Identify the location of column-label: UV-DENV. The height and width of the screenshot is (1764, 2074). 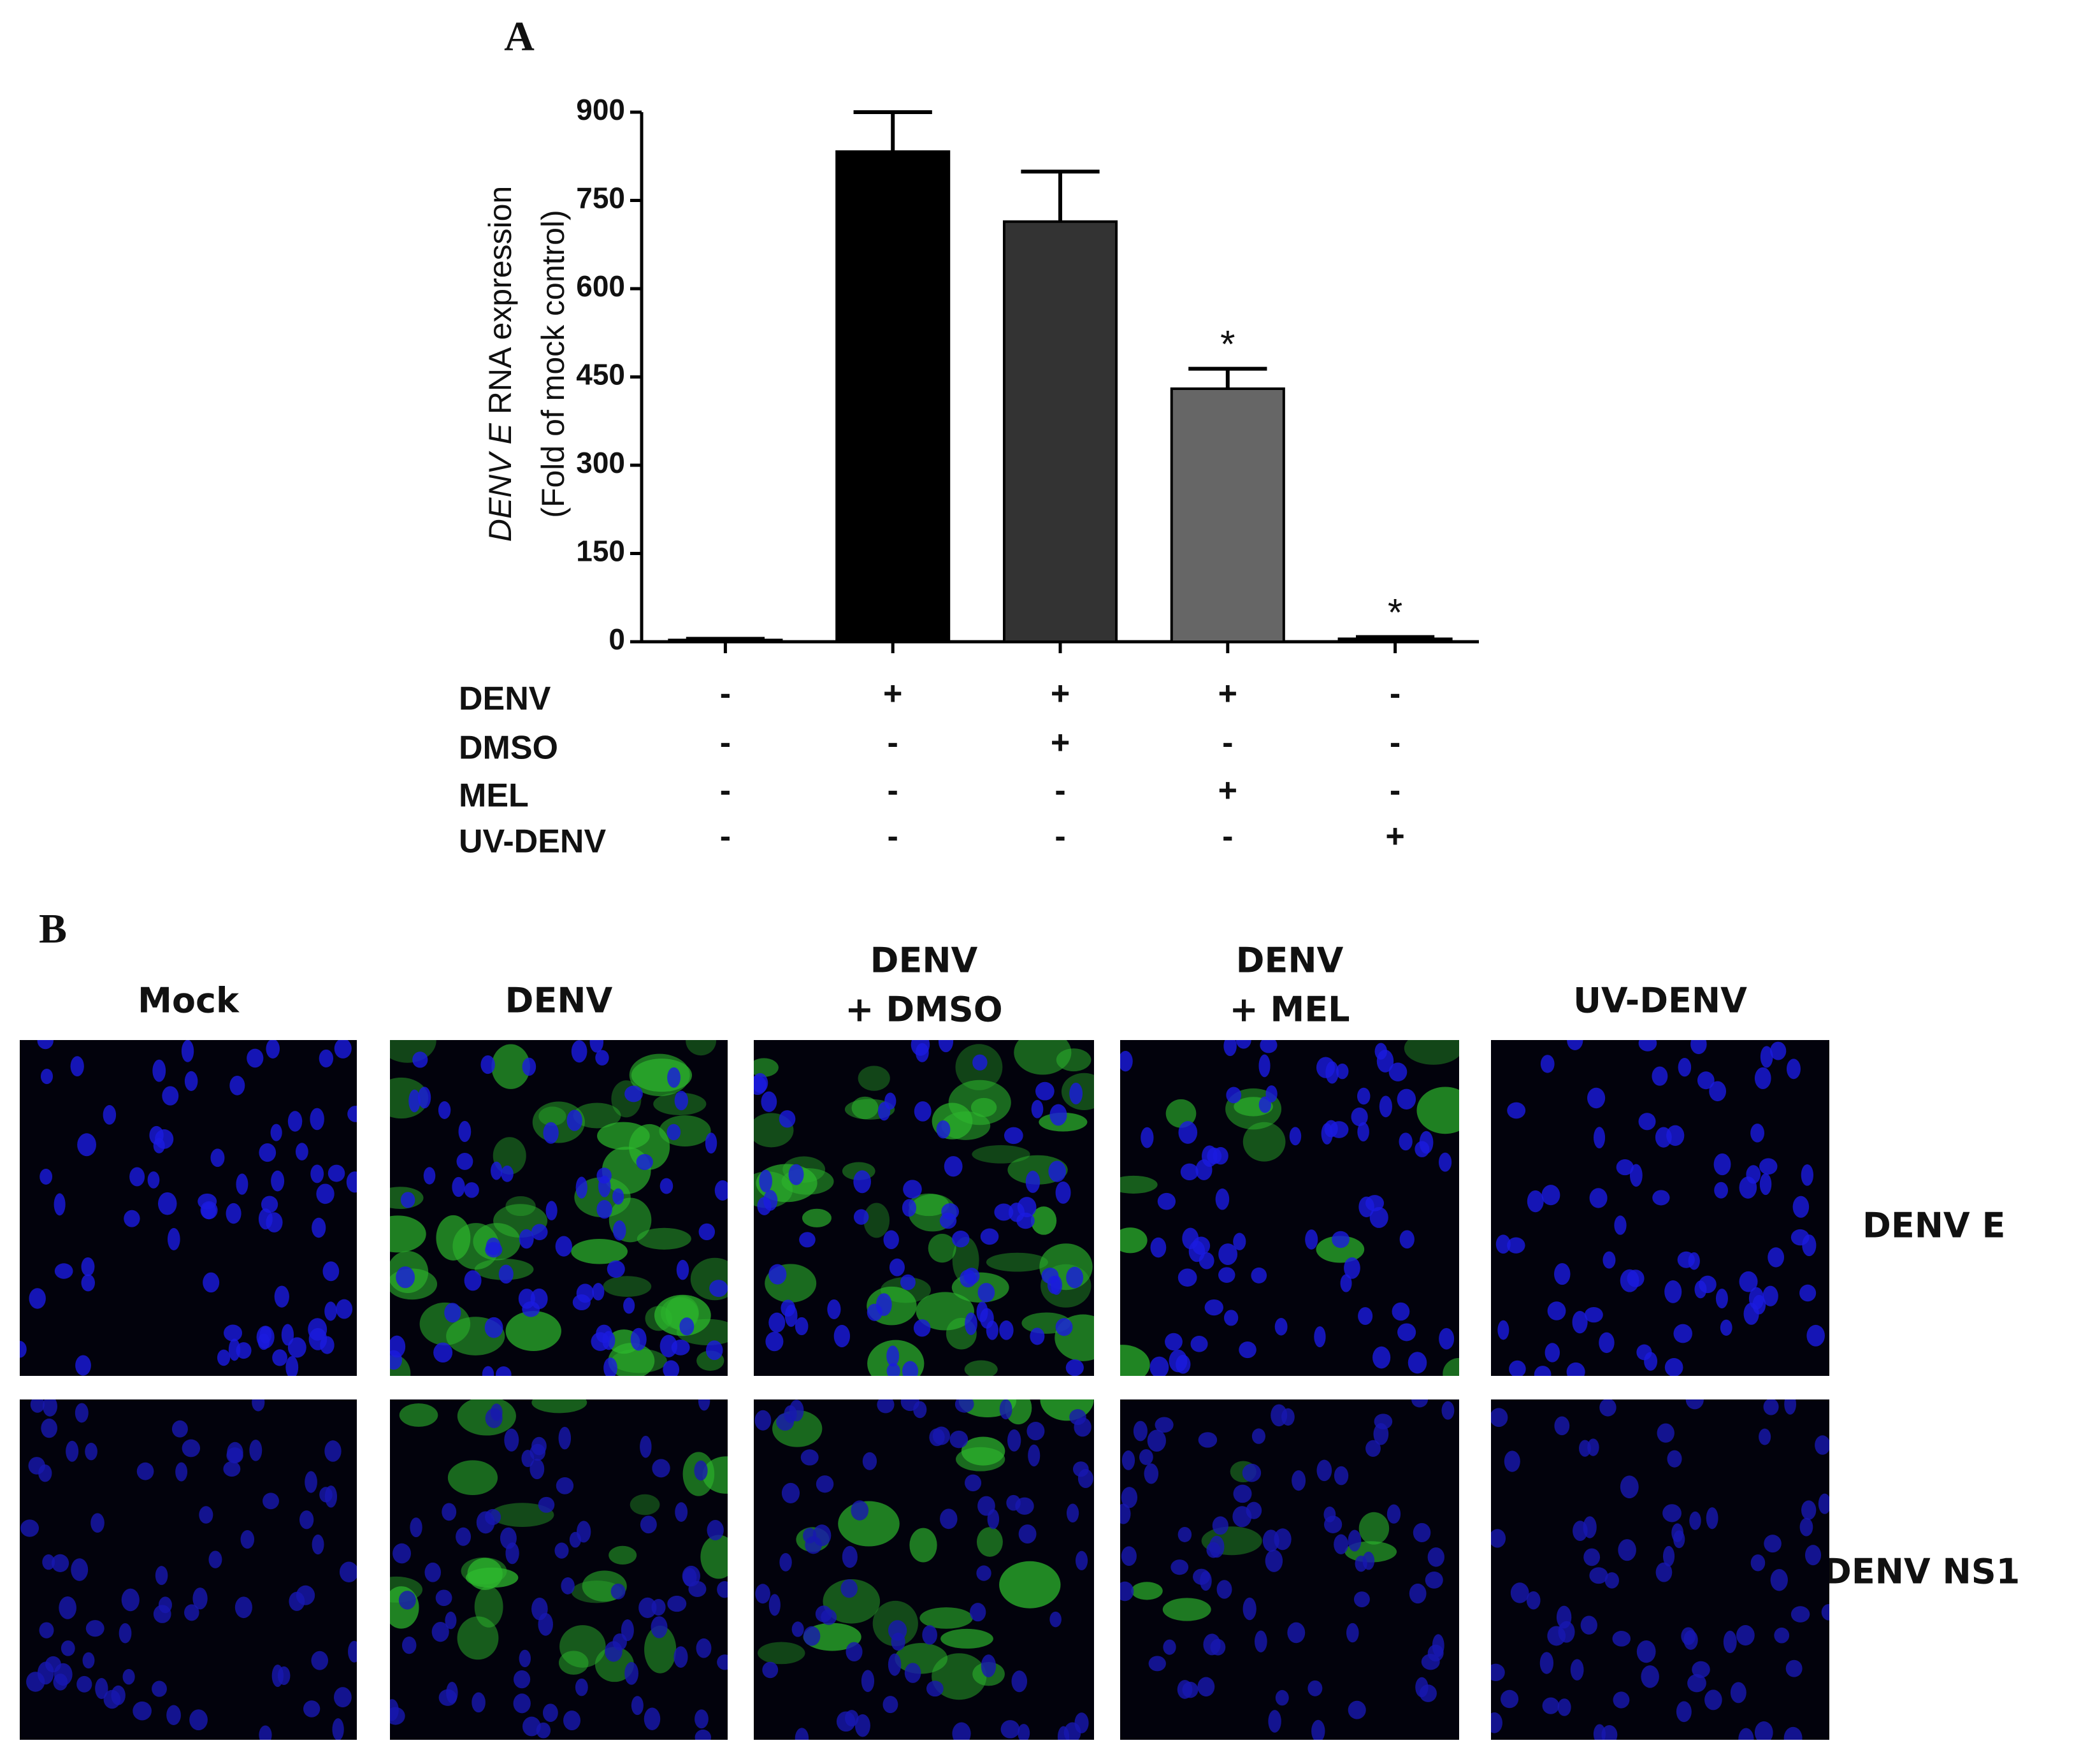
(1660, 1001).